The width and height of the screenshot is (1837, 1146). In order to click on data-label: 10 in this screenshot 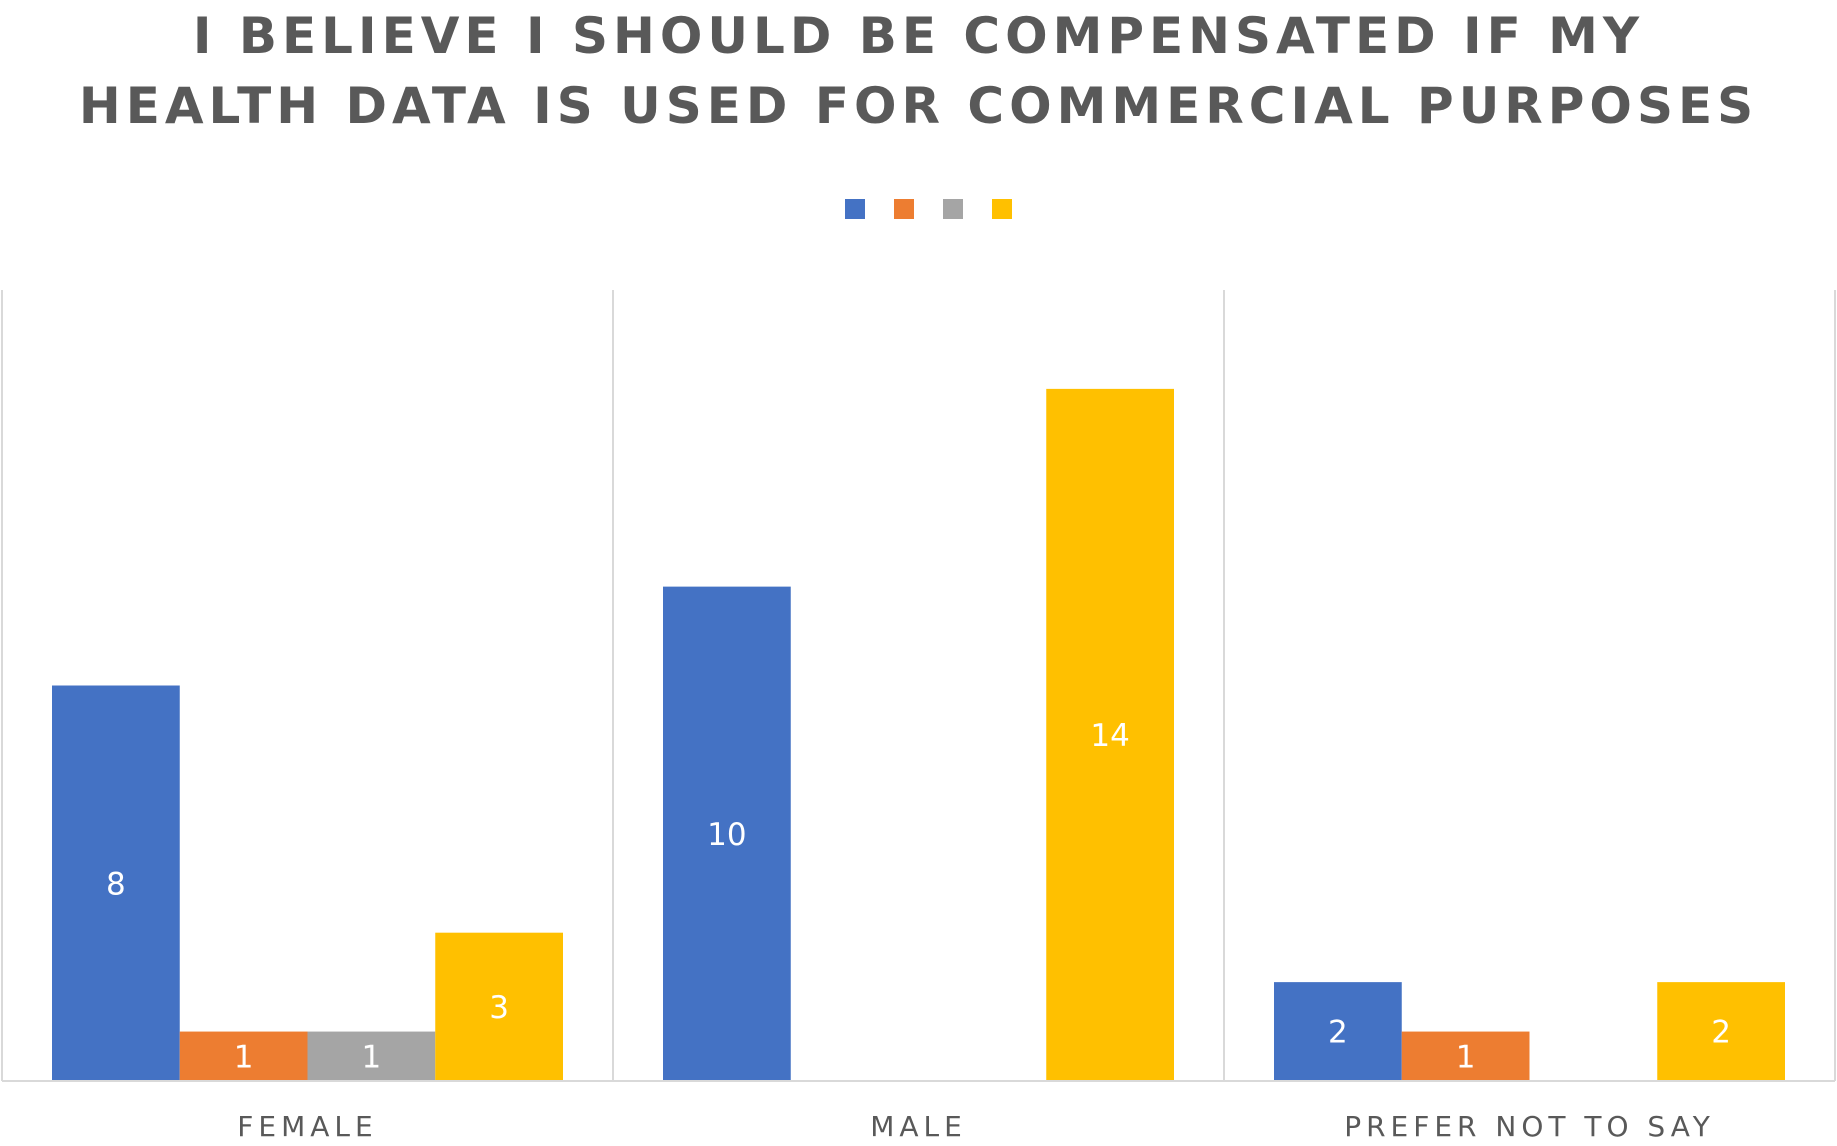, I will do `click(726, 835)`.